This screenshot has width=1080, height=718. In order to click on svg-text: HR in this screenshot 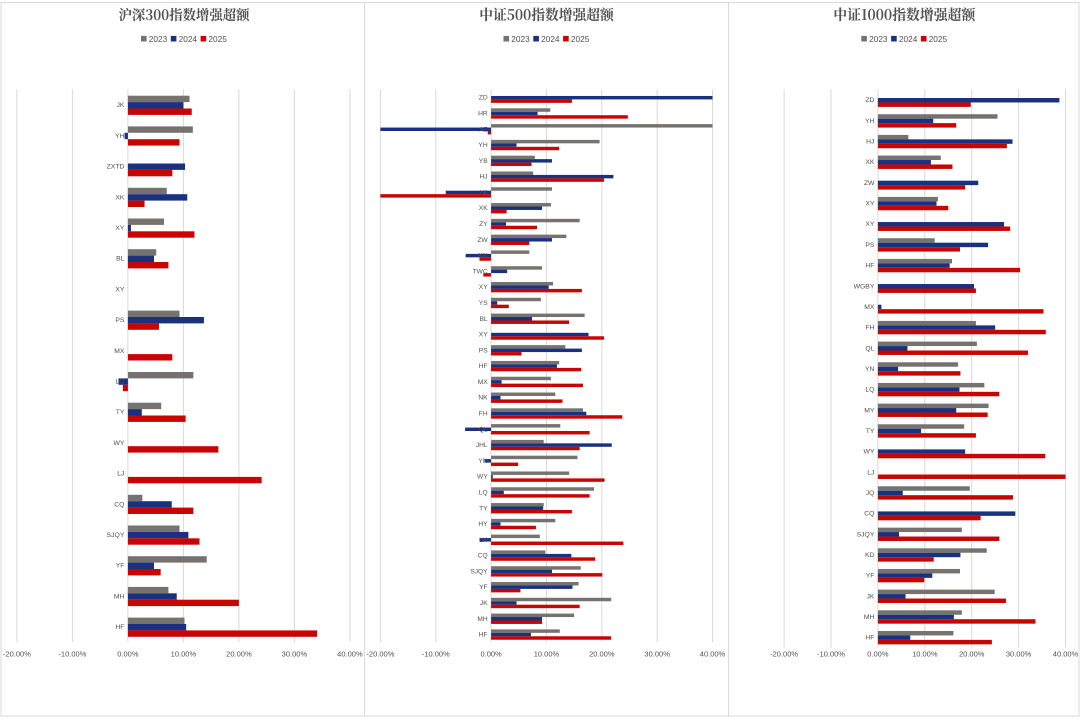, I will do `click(483, 114)`.